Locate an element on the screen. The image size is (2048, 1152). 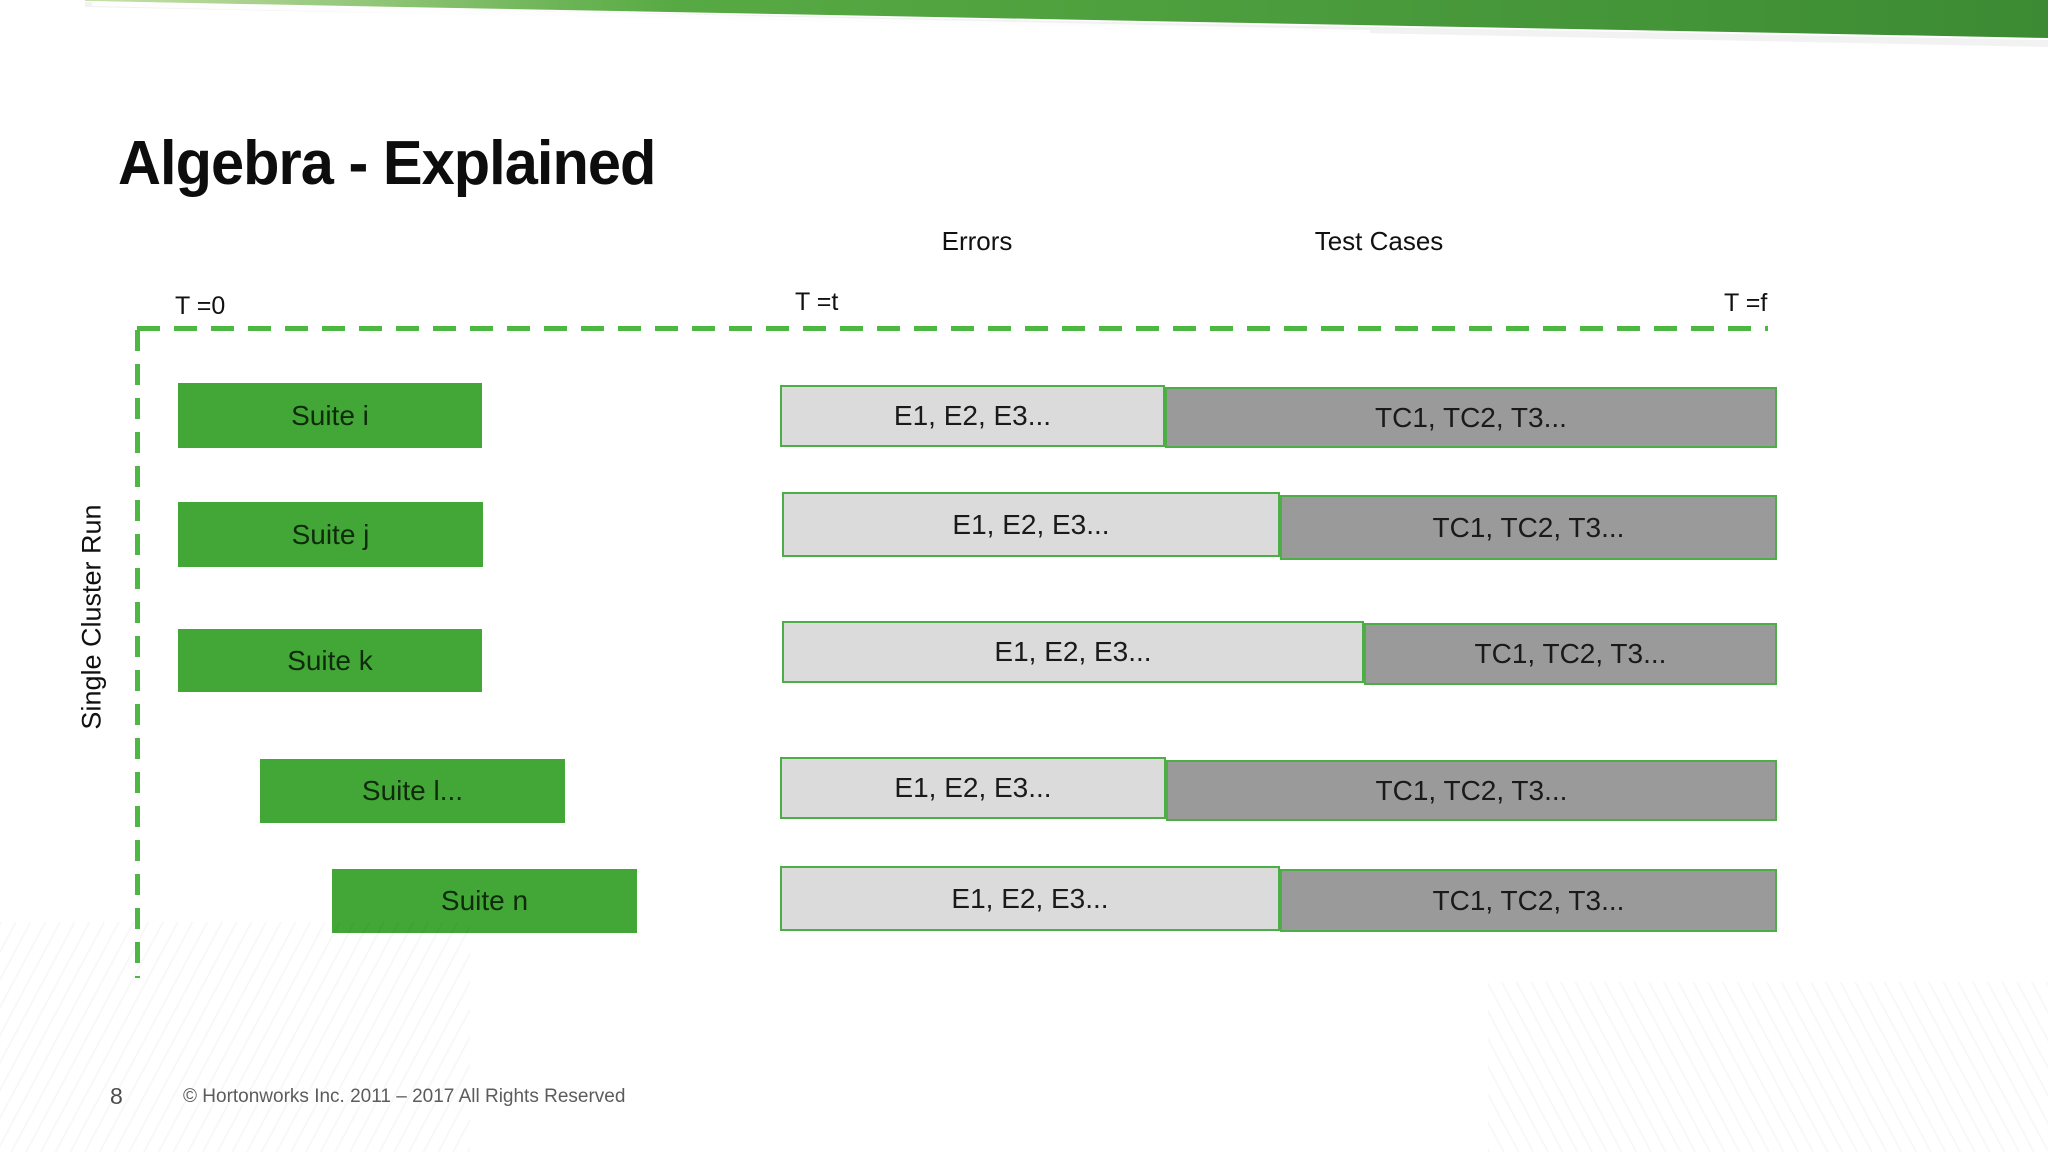
corner-texture-bottom-left is located at coordinates (235, 1037).